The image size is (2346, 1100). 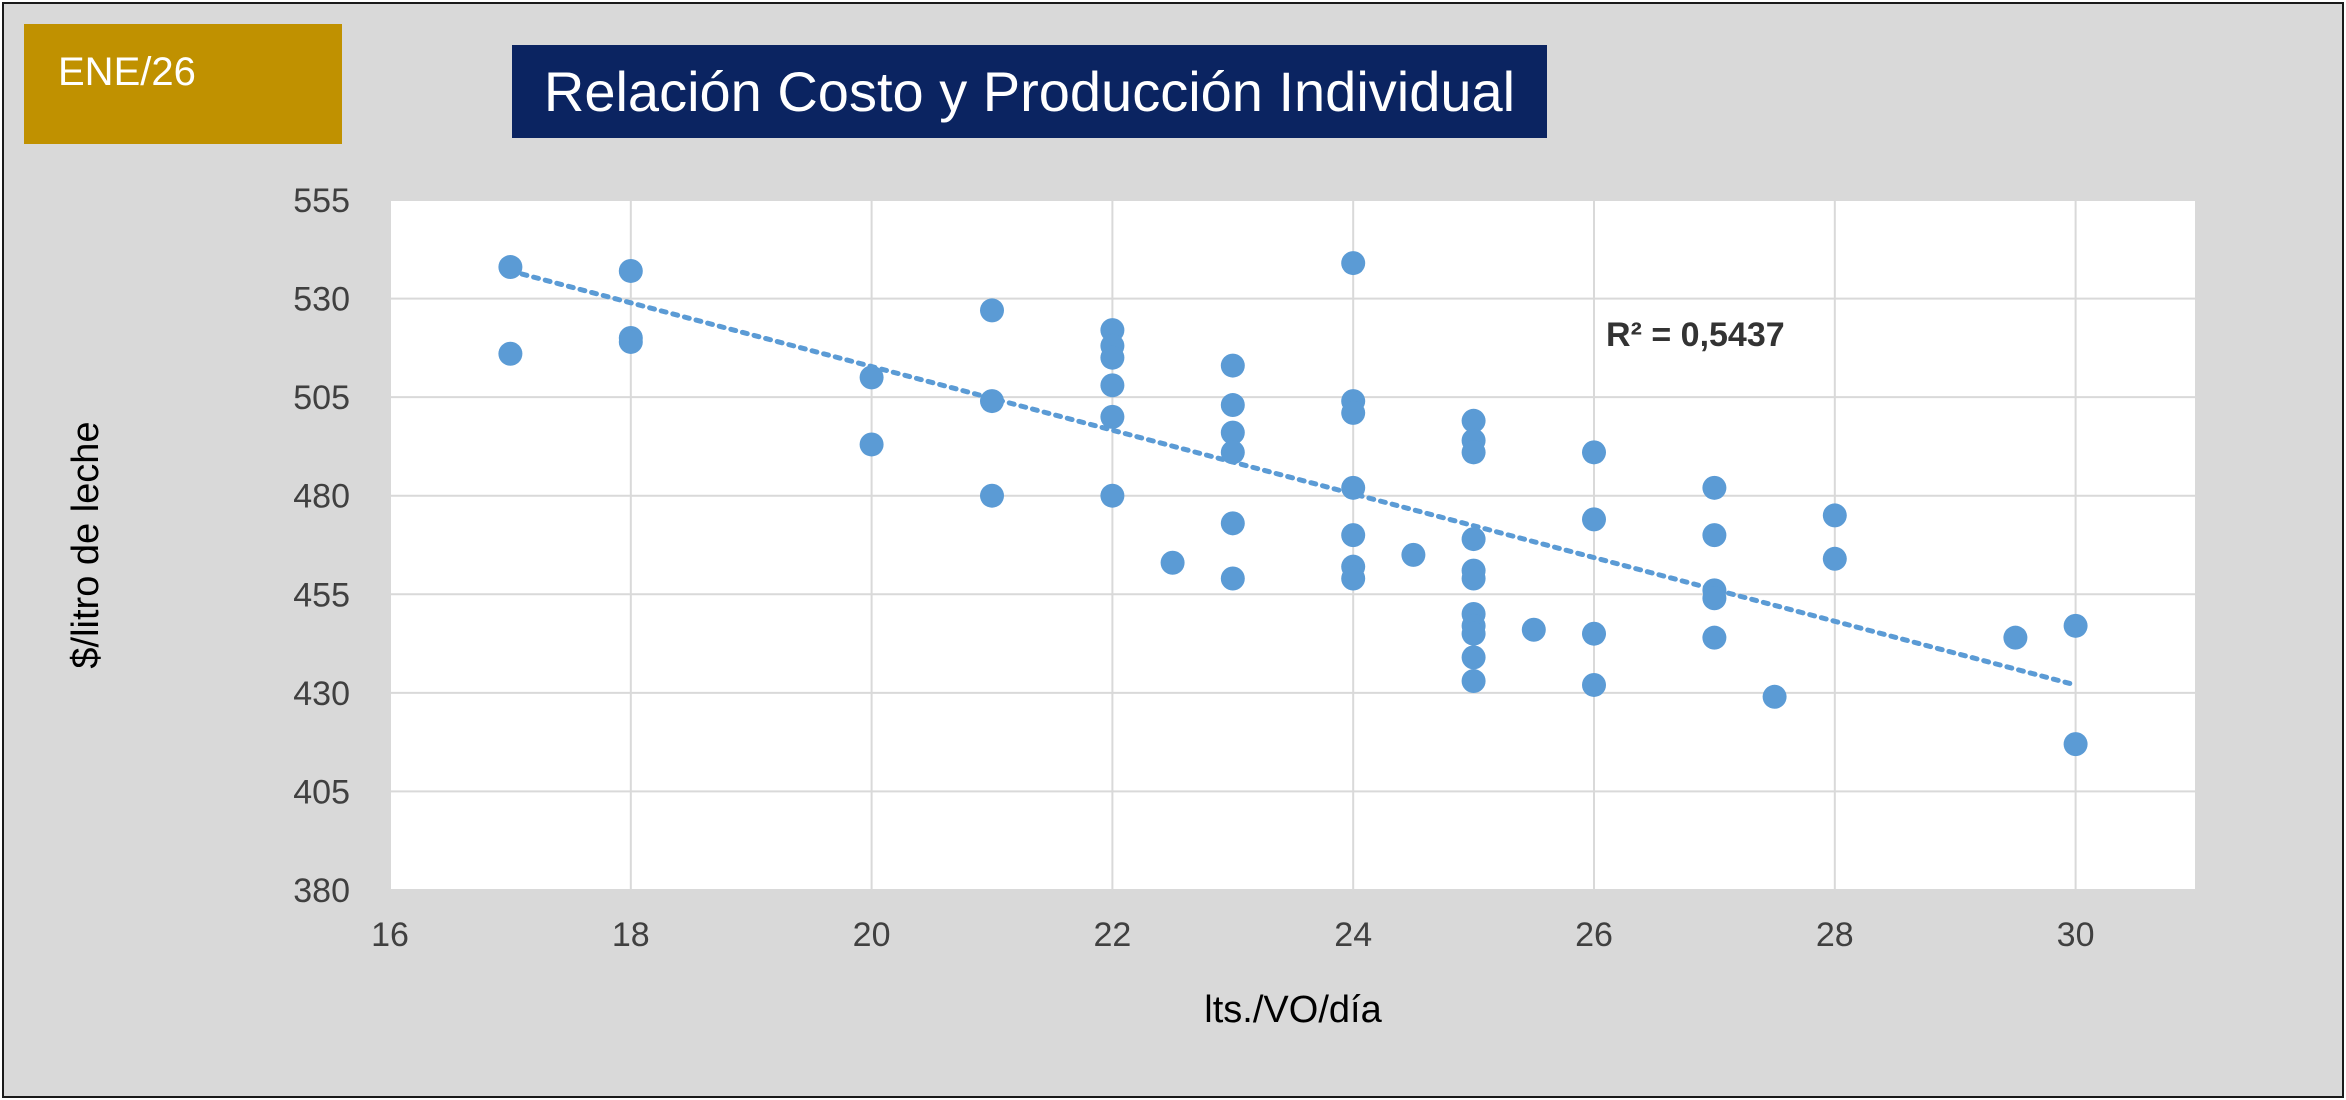 I want to click on period-badge-label: ENE/26, so click(x=127, y=72).